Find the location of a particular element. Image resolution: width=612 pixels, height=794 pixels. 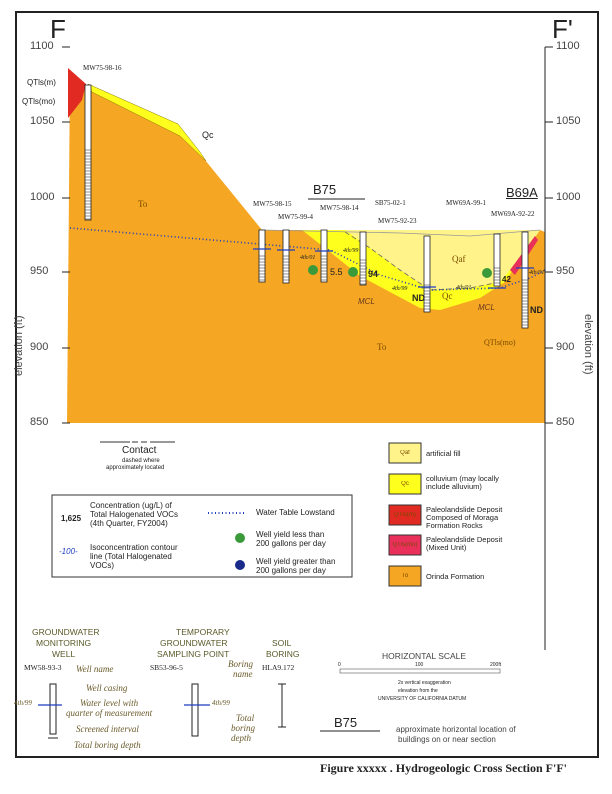

well-label: MW75-98-15 is located at coordinates (272, 204).